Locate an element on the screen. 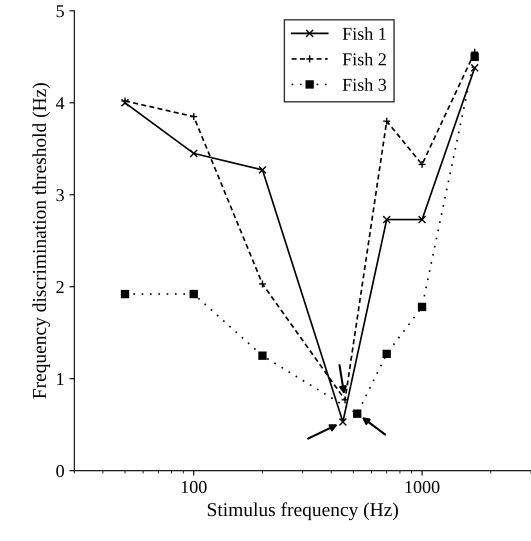 This screenshot has height=541, width=531. y-tick-label: 5 is located at coordinates (60, 11).